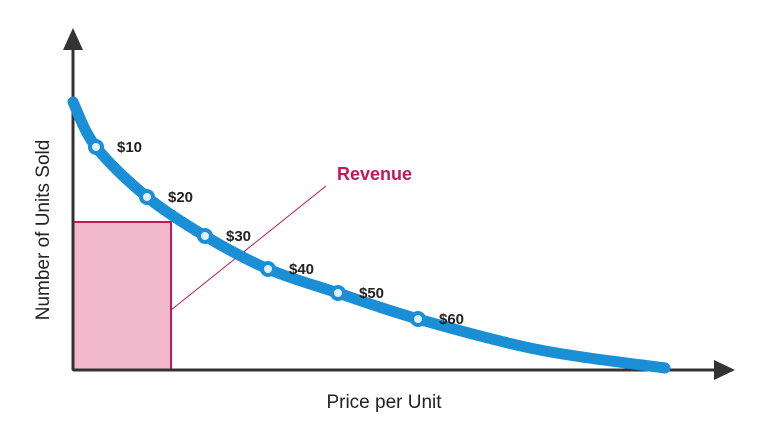  I want to click on annotation-leader, so click(248, 248).